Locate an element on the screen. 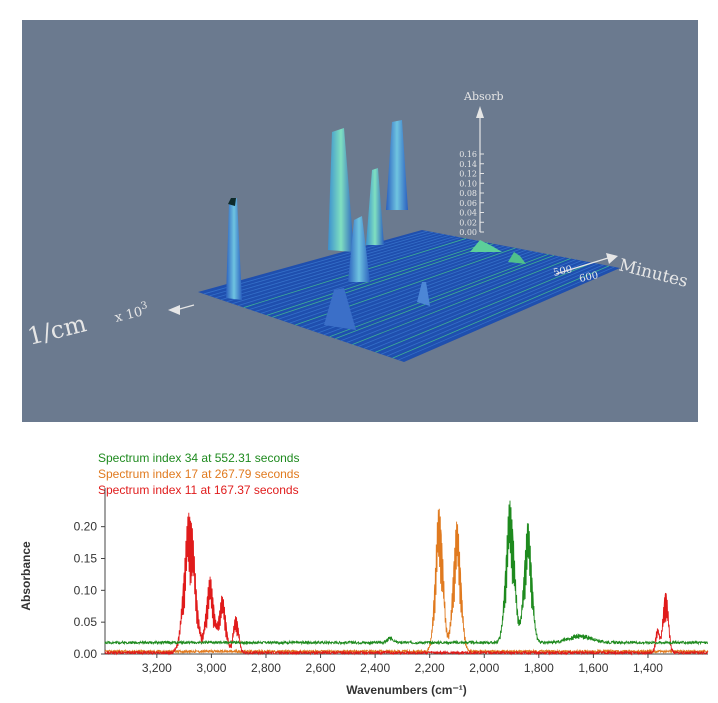 This screenshot has width=718, height=703. y-tick-label: 0.20 is located at coordinates (86, 527).